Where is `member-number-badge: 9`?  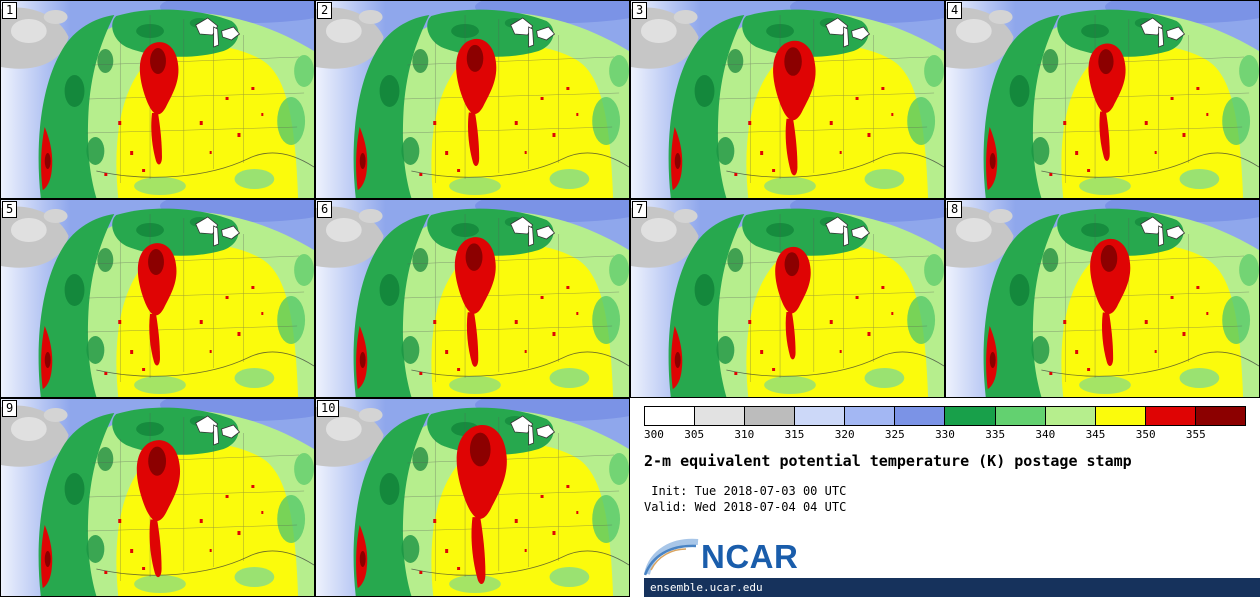
member-number-badge: 9 is located at coordinates (10, 408).